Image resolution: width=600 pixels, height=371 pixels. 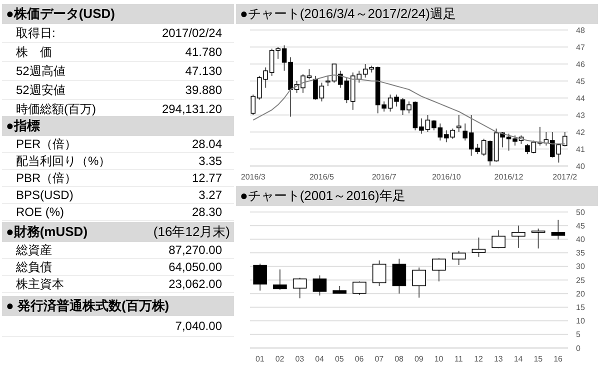 I want to click on text: 28.04, so click(x=207, y=144).